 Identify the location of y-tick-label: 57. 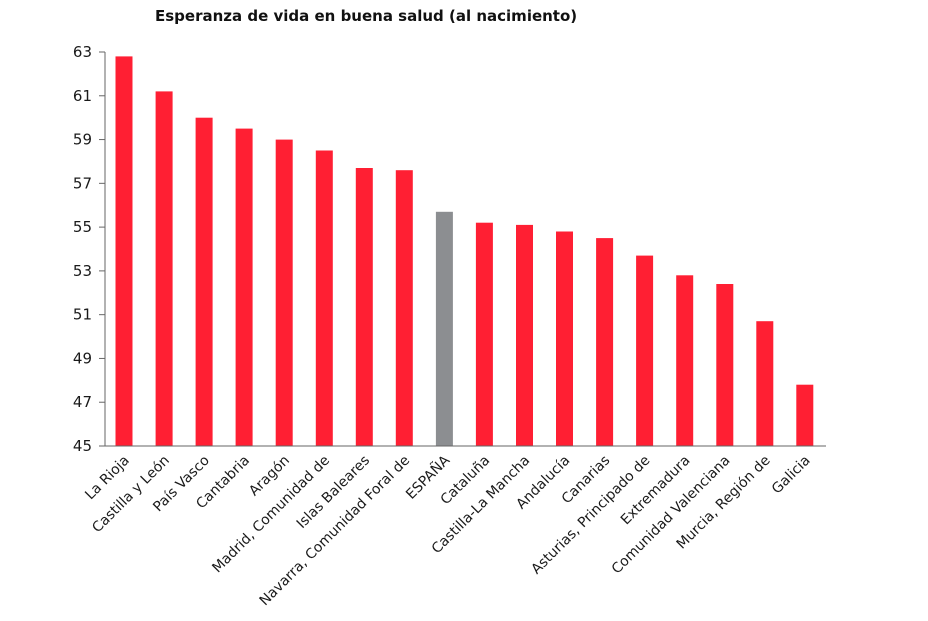
(82, 183).